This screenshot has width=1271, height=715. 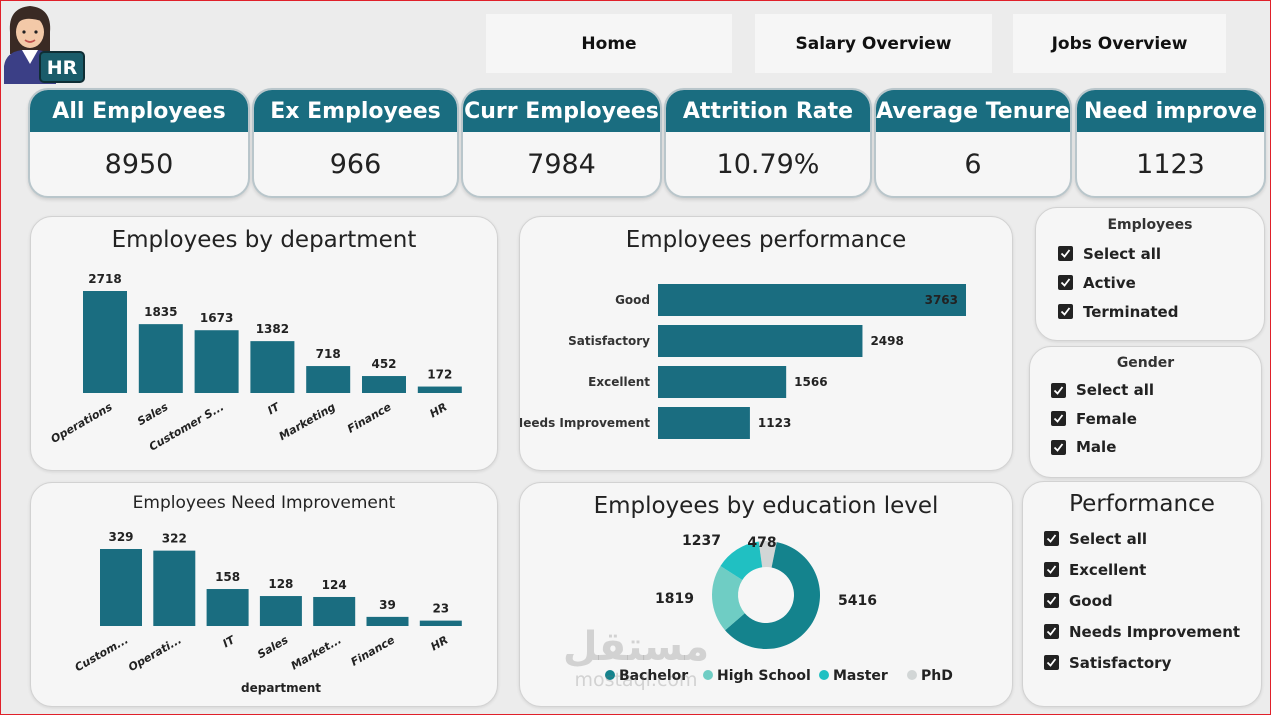 I want to click on filter-item-label: Good, so click(x=1091, y=600).